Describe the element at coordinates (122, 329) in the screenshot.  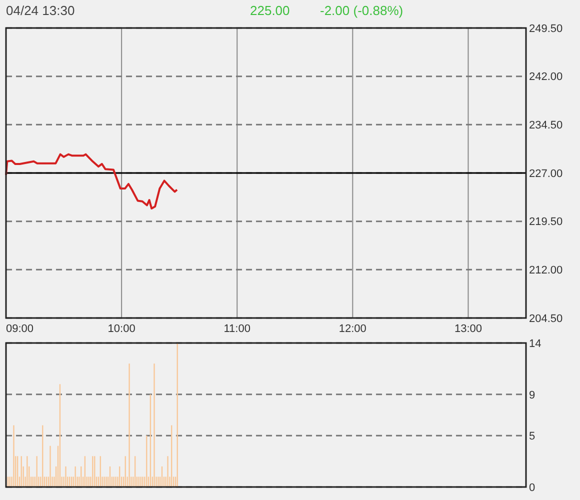
I see `x-tick-label: 10:00` at that location.